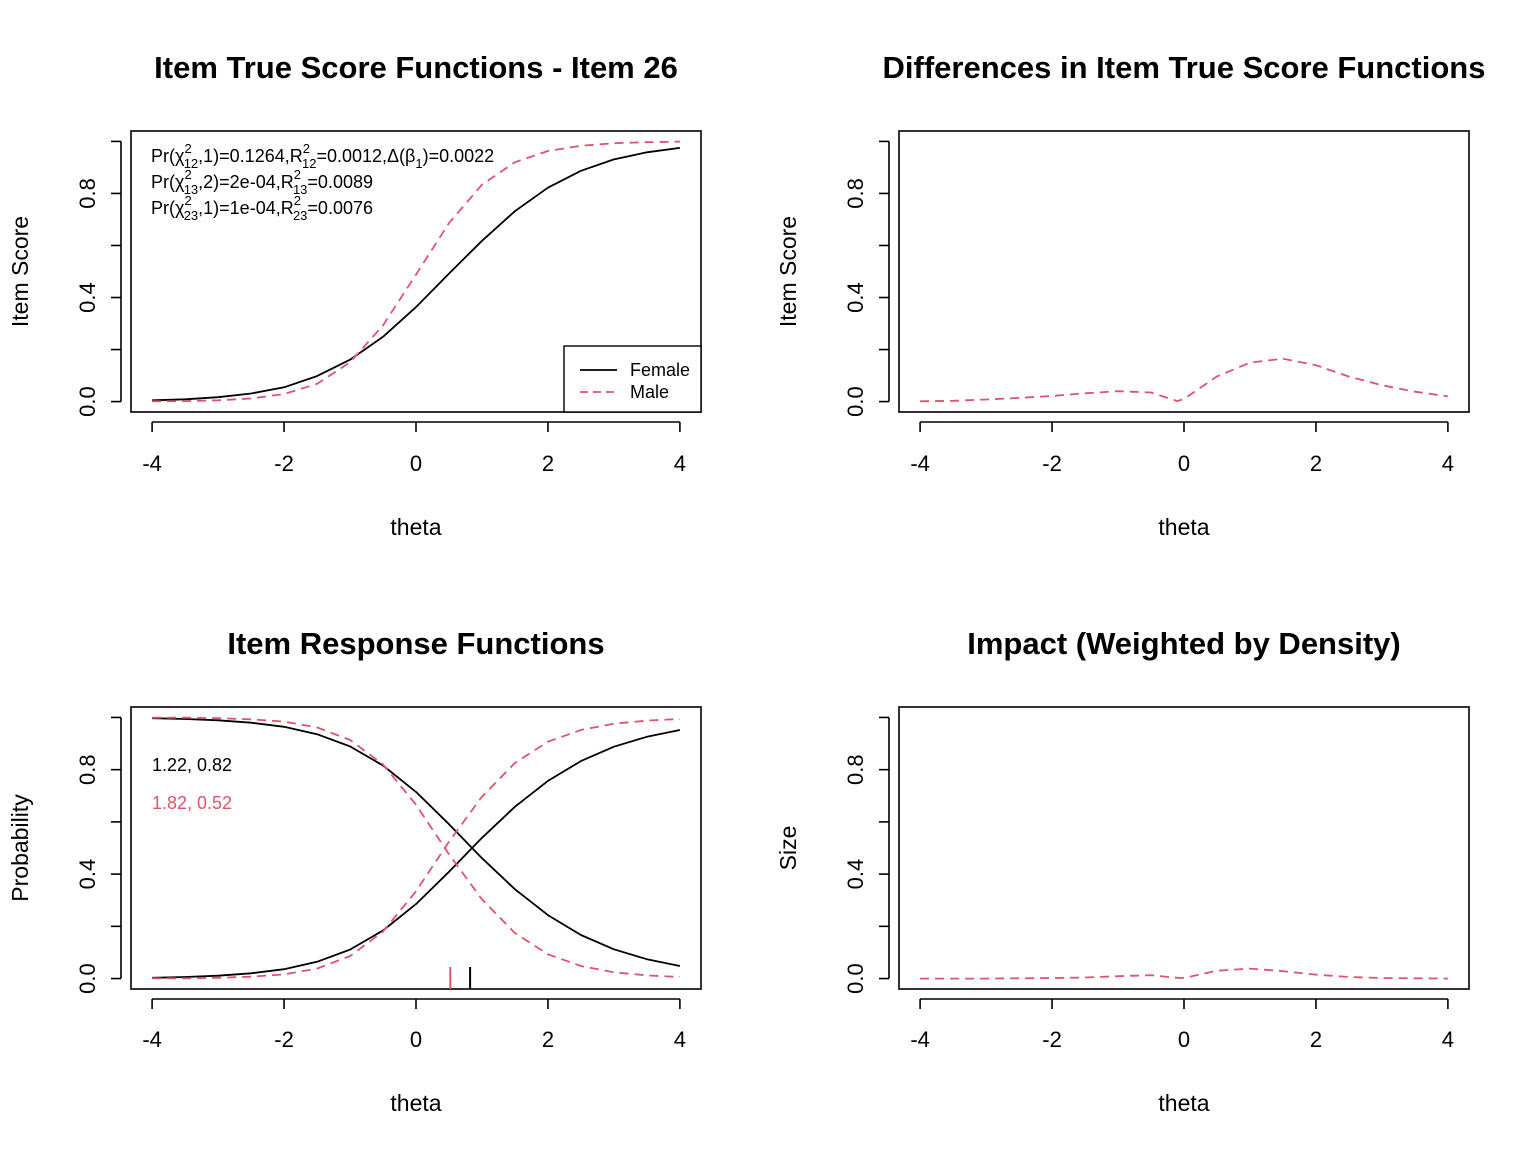  Describe the element at coordinates (660, 370) in the screenshot. I see `legend-label: Female` at that location.